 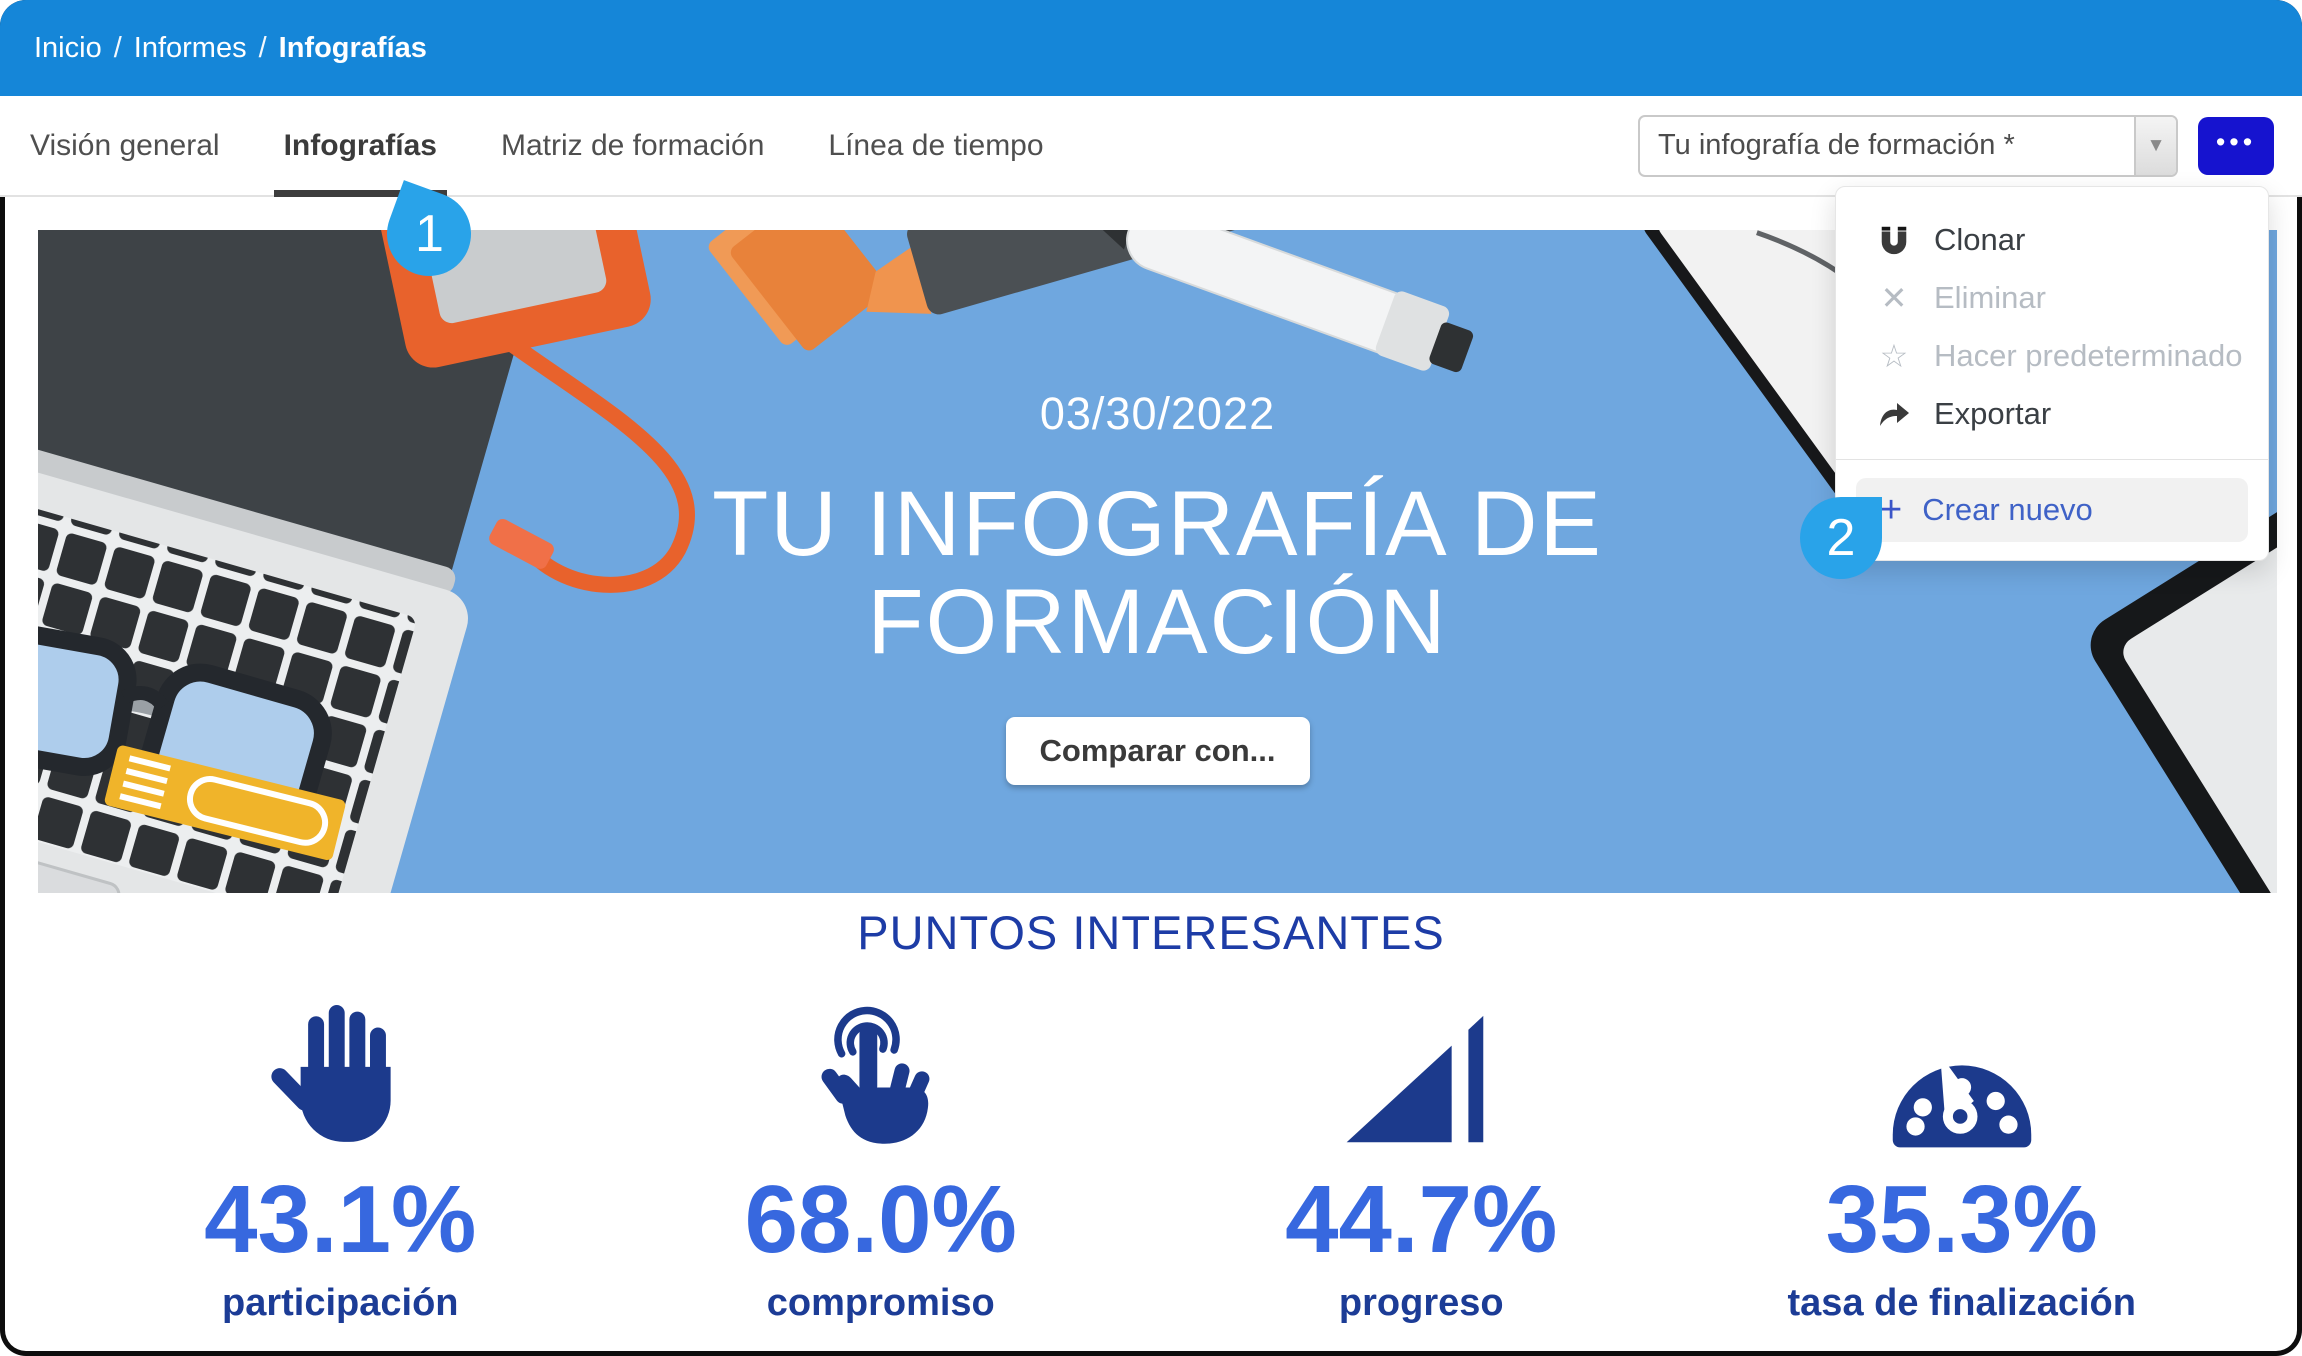 What do you see at coordinates (1157, 413) in the screenshot?
I see `banner-date: 03/30/2022` at bounding box center [1157, 413].